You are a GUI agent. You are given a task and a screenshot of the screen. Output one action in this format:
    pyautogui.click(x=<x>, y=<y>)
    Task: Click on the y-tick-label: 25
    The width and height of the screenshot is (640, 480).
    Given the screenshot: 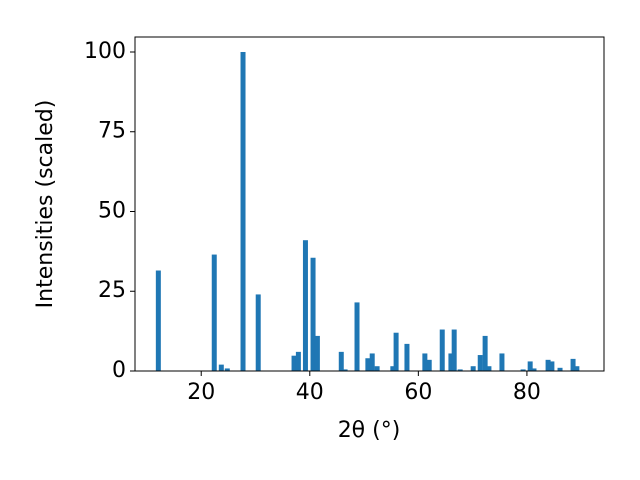 What is the action you would take?
    pyautogui.click(x=112, y=290)
    